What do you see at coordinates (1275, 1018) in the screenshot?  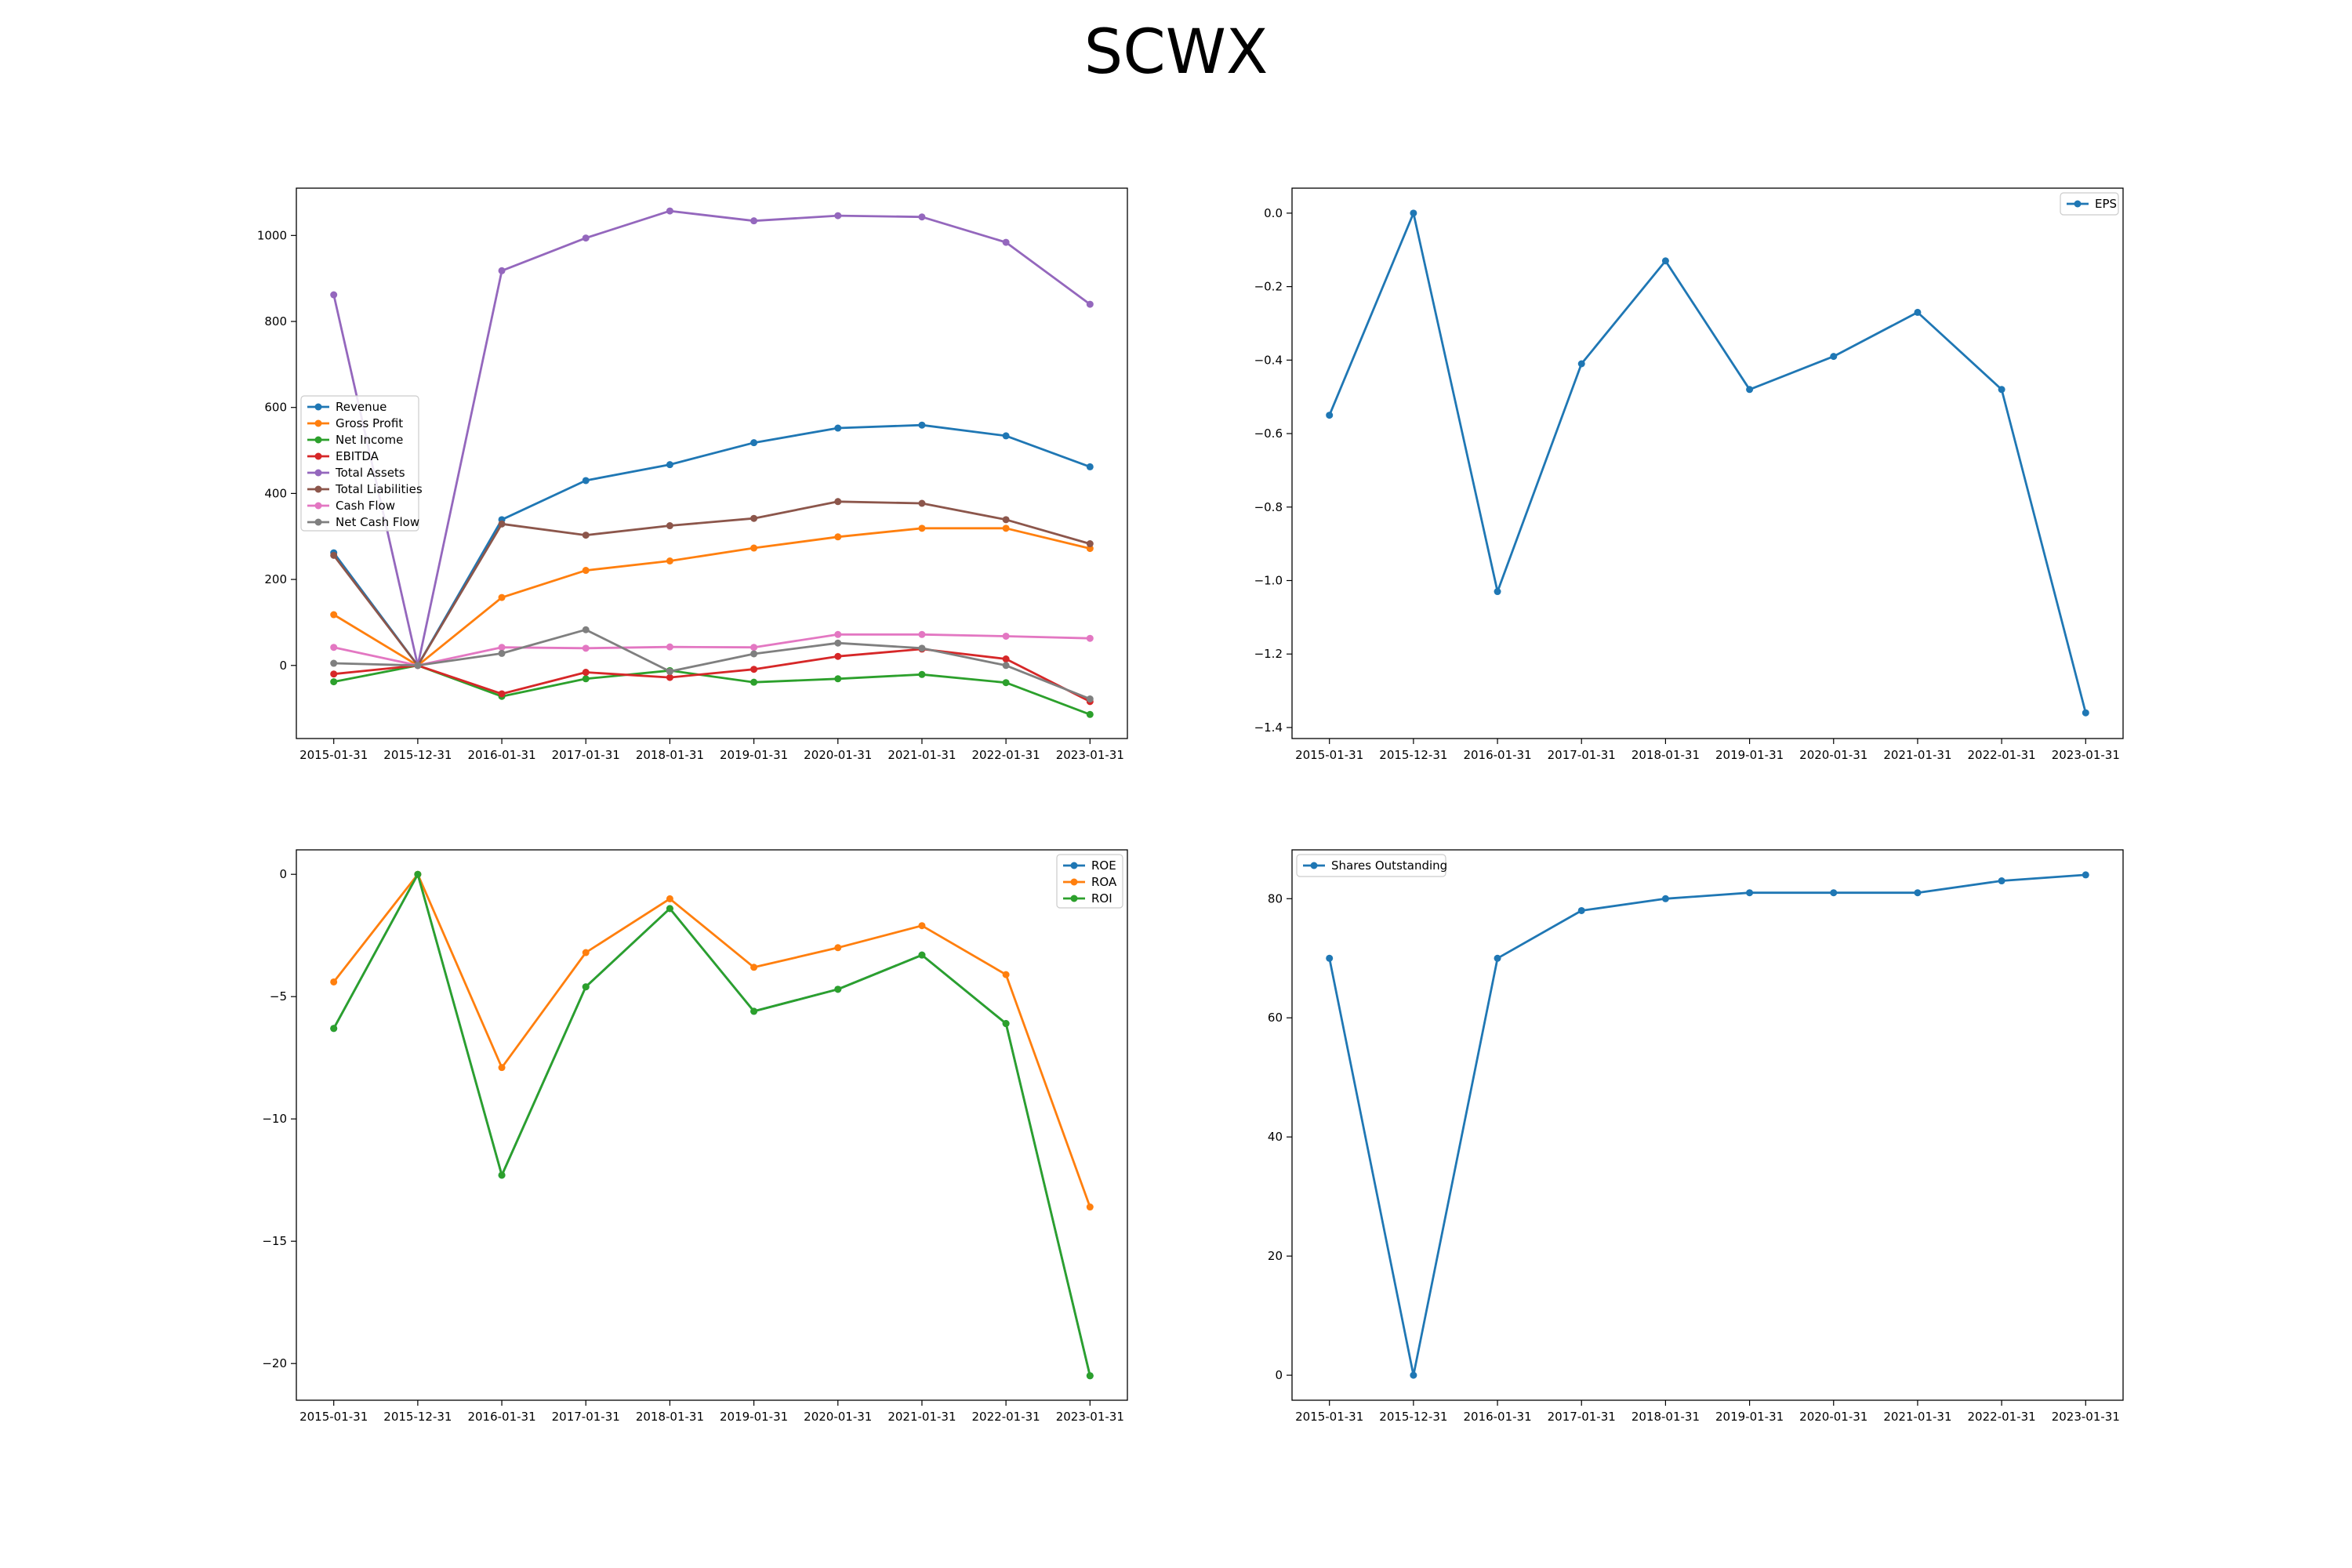 I see `y-tick-label: 60` at bounding box center [1275, 1018].